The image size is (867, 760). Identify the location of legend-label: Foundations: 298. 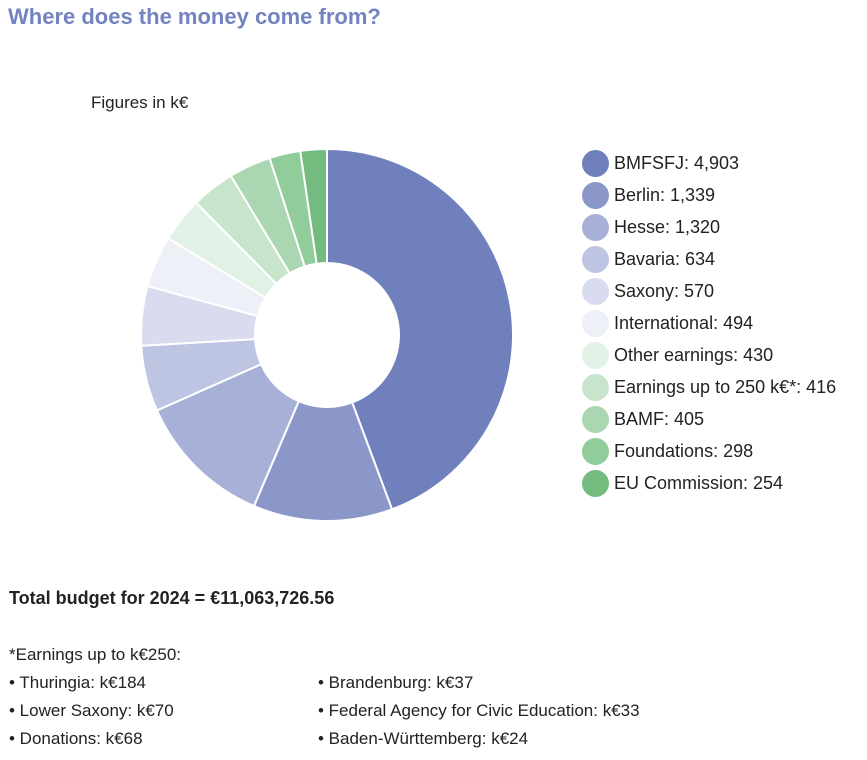
(684, 450).